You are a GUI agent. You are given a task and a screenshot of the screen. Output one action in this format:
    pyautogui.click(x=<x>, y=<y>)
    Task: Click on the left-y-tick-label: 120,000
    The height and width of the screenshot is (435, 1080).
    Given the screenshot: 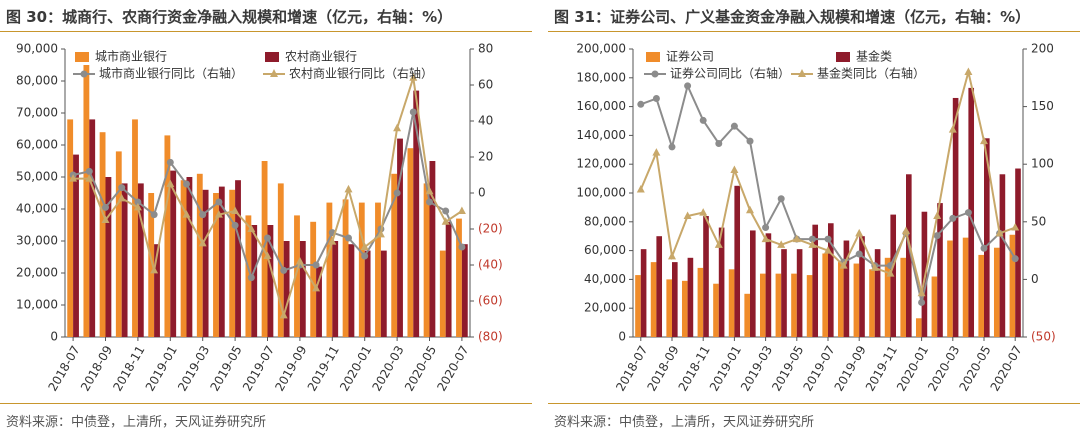 What is the action you would take?
    pyautogui.click(x=601, y=164)
    